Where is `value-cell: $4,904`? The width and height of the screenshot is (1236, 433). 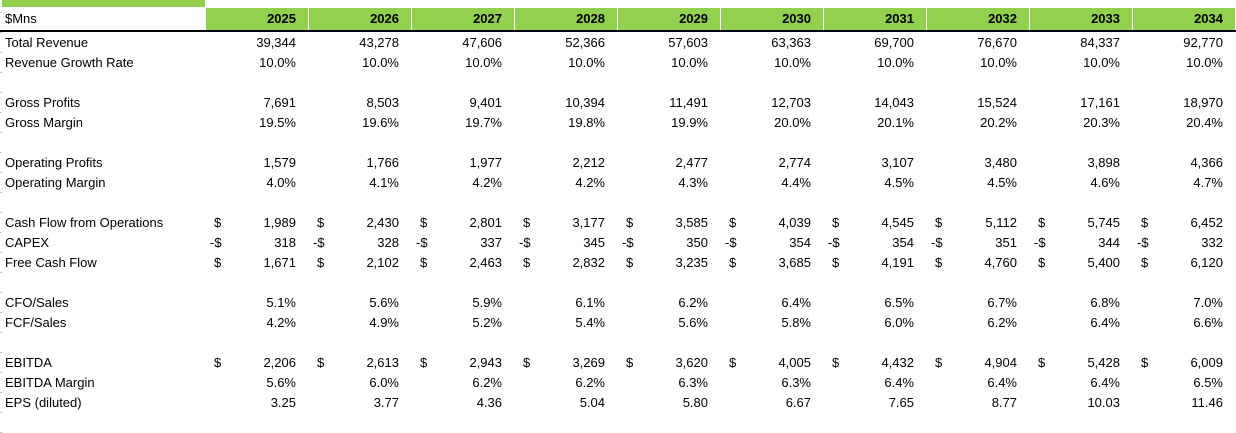
value-cell: $4,904 is located at coordinates (978, 363).